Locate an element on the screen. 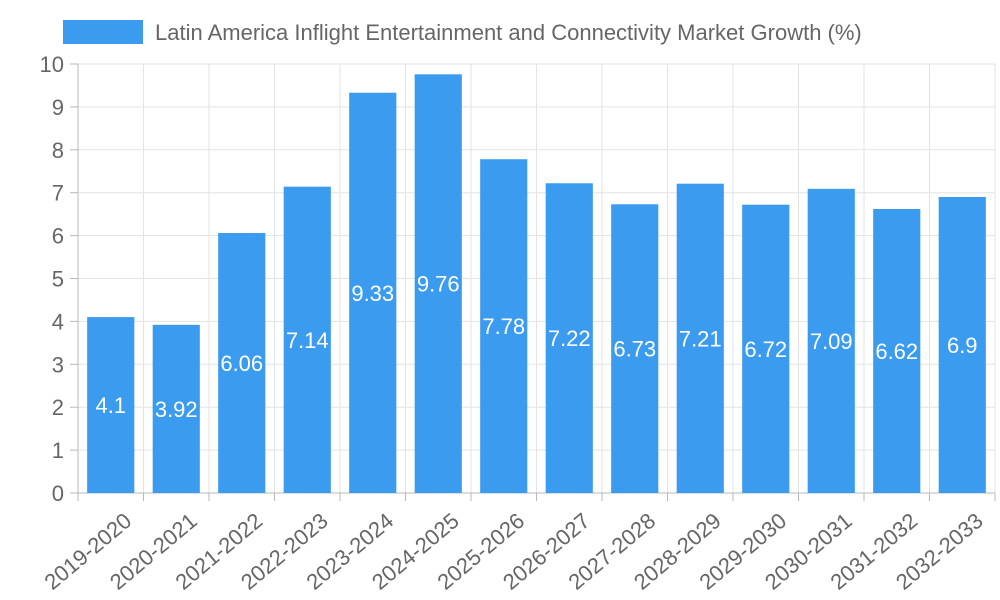  bar-value-label: 6.9 is located at coordinates (962, 345).